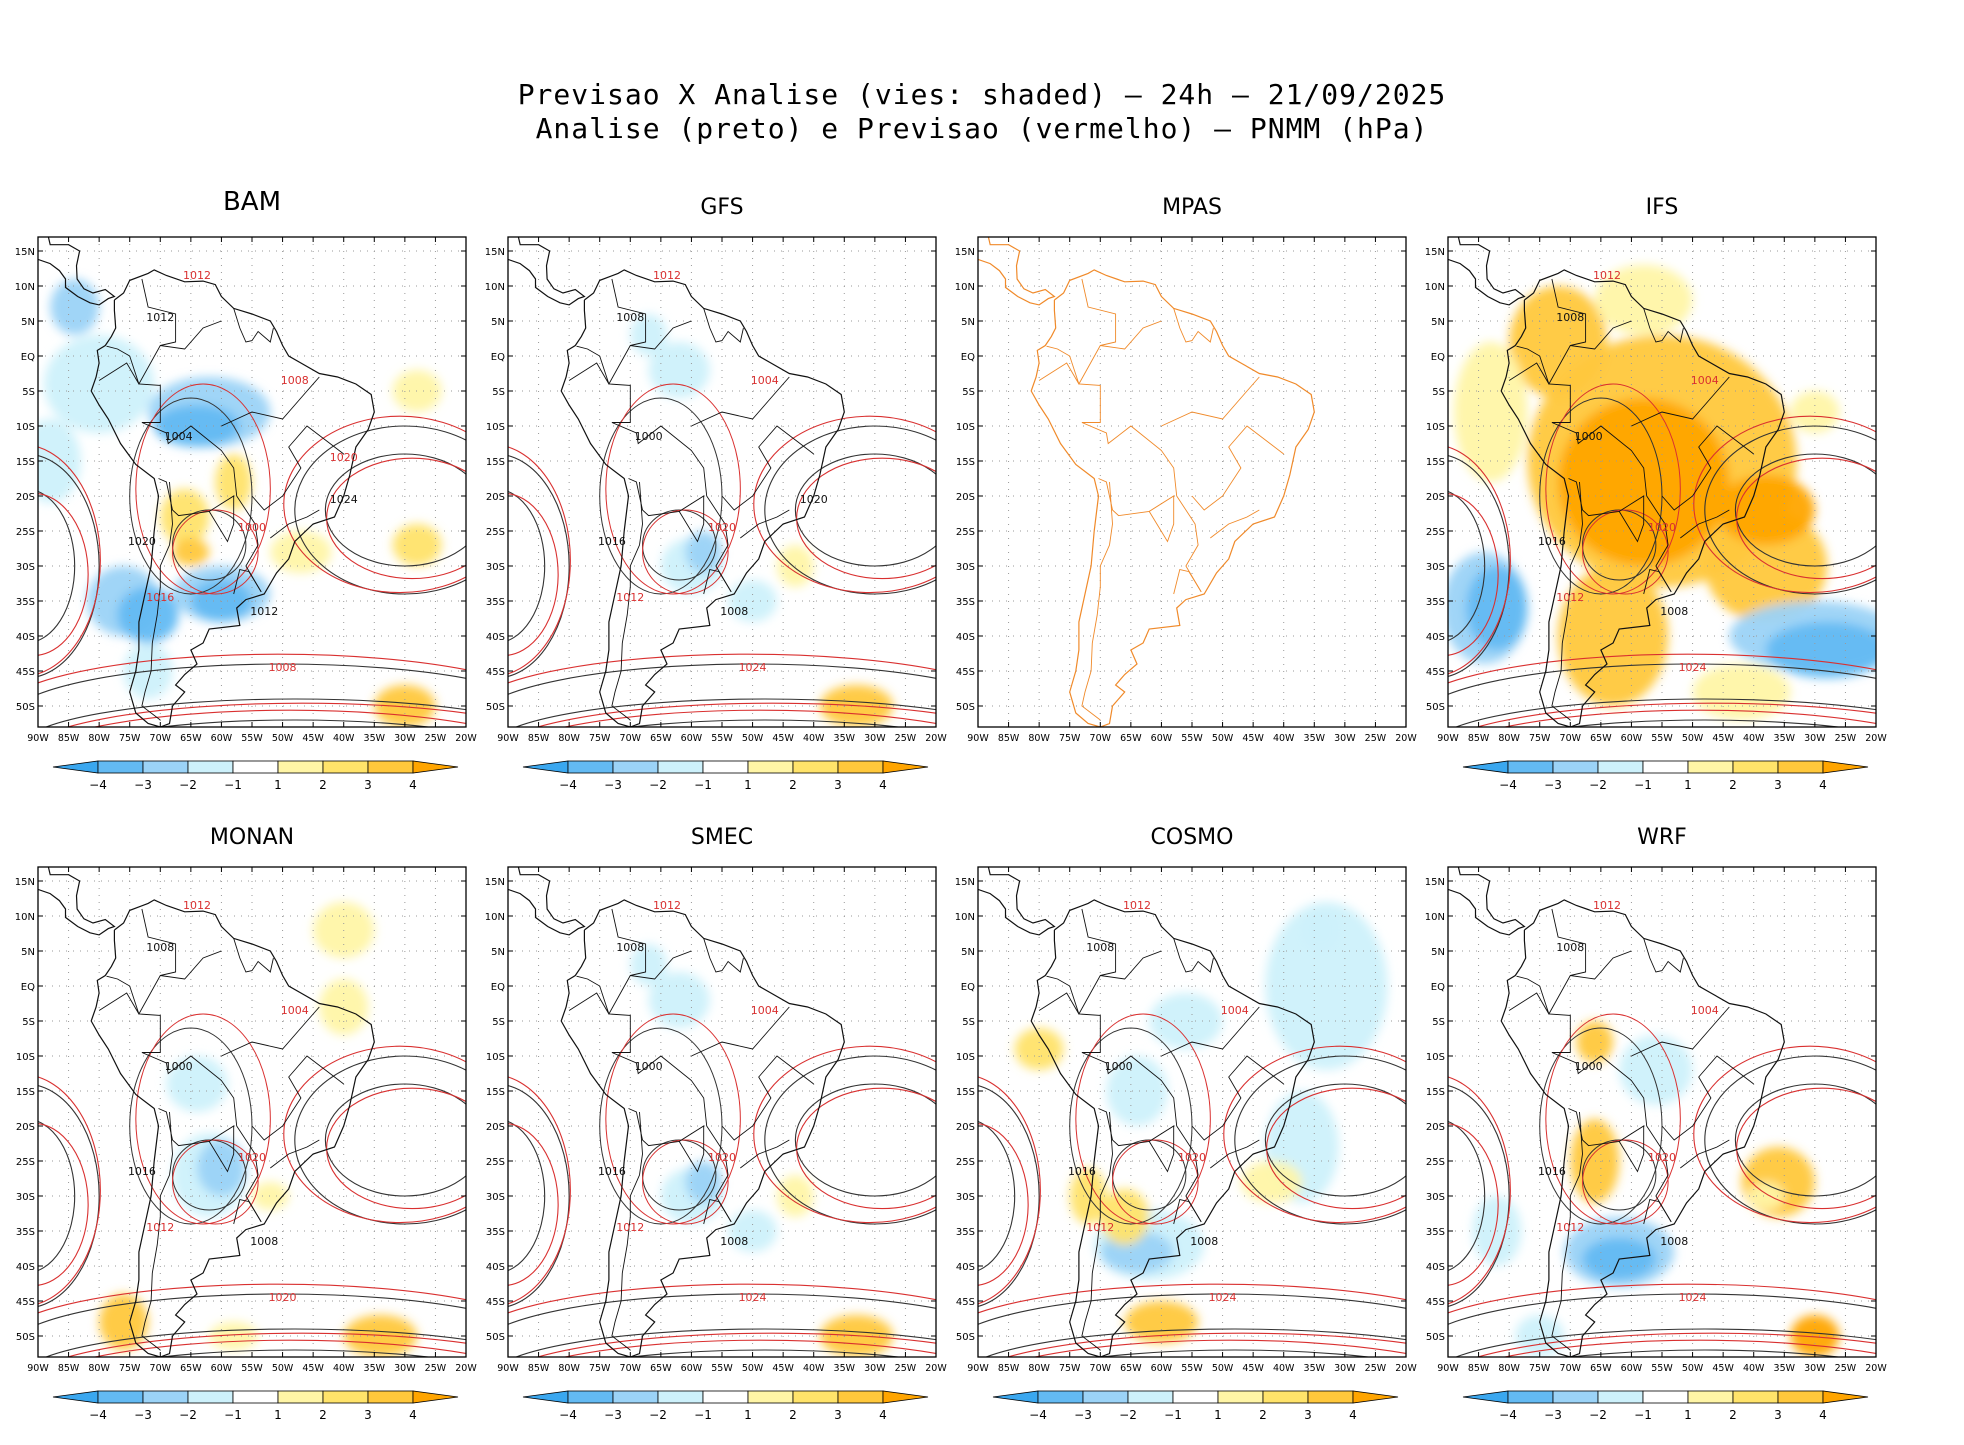 The image size is (1964, 1445). Describe the element at coordinates (1662, 837) in the screenshot. I see `panel-title: WRF` at that location.